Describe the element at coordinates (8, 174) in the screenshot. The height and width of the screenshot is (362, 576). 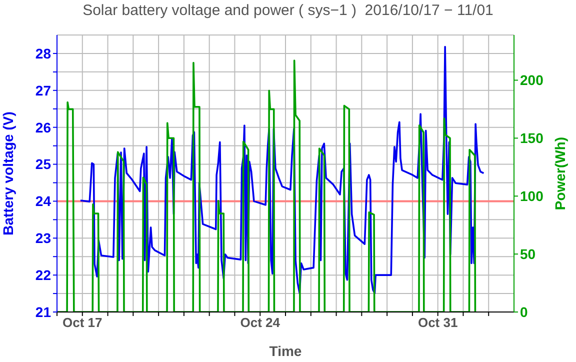
I see `y-axis-title: Battery voltage (V)` at that location.